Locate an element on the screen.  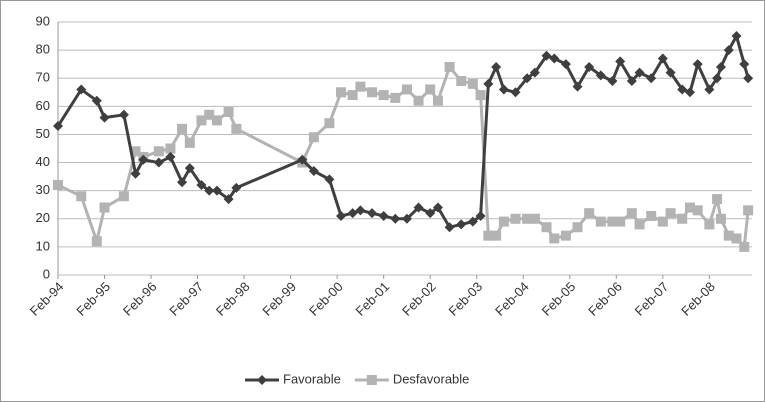
y-tick-label: 80 is located at coordinates (43, 49).